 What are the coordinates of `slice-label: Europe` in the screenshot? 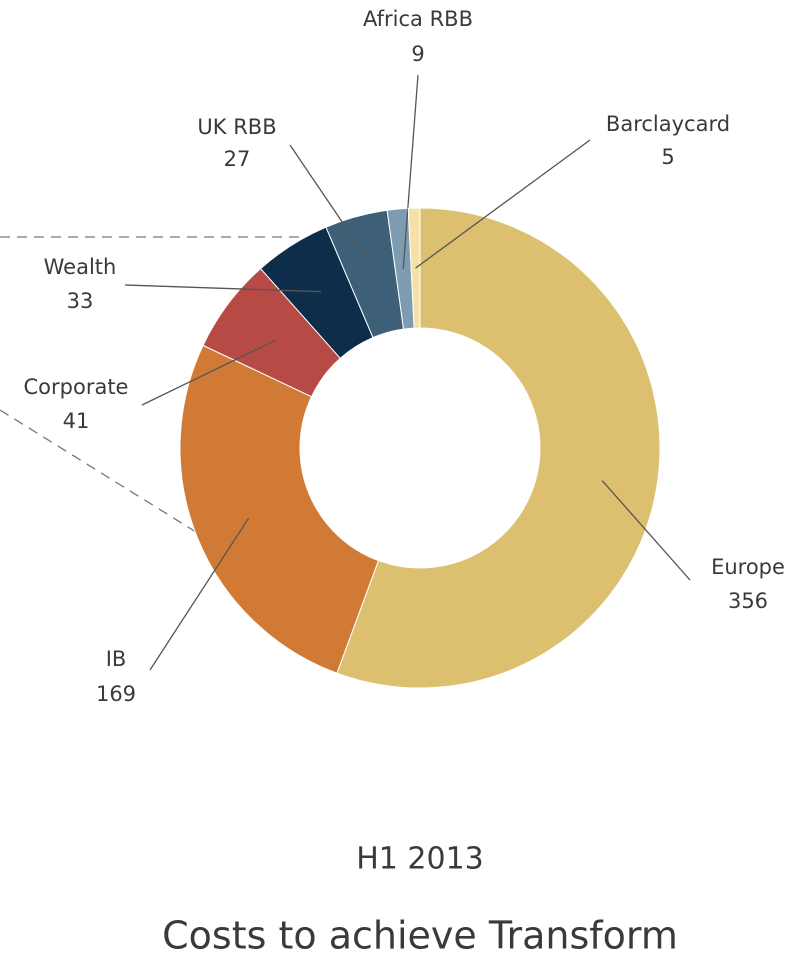 It's located at (748, 567).